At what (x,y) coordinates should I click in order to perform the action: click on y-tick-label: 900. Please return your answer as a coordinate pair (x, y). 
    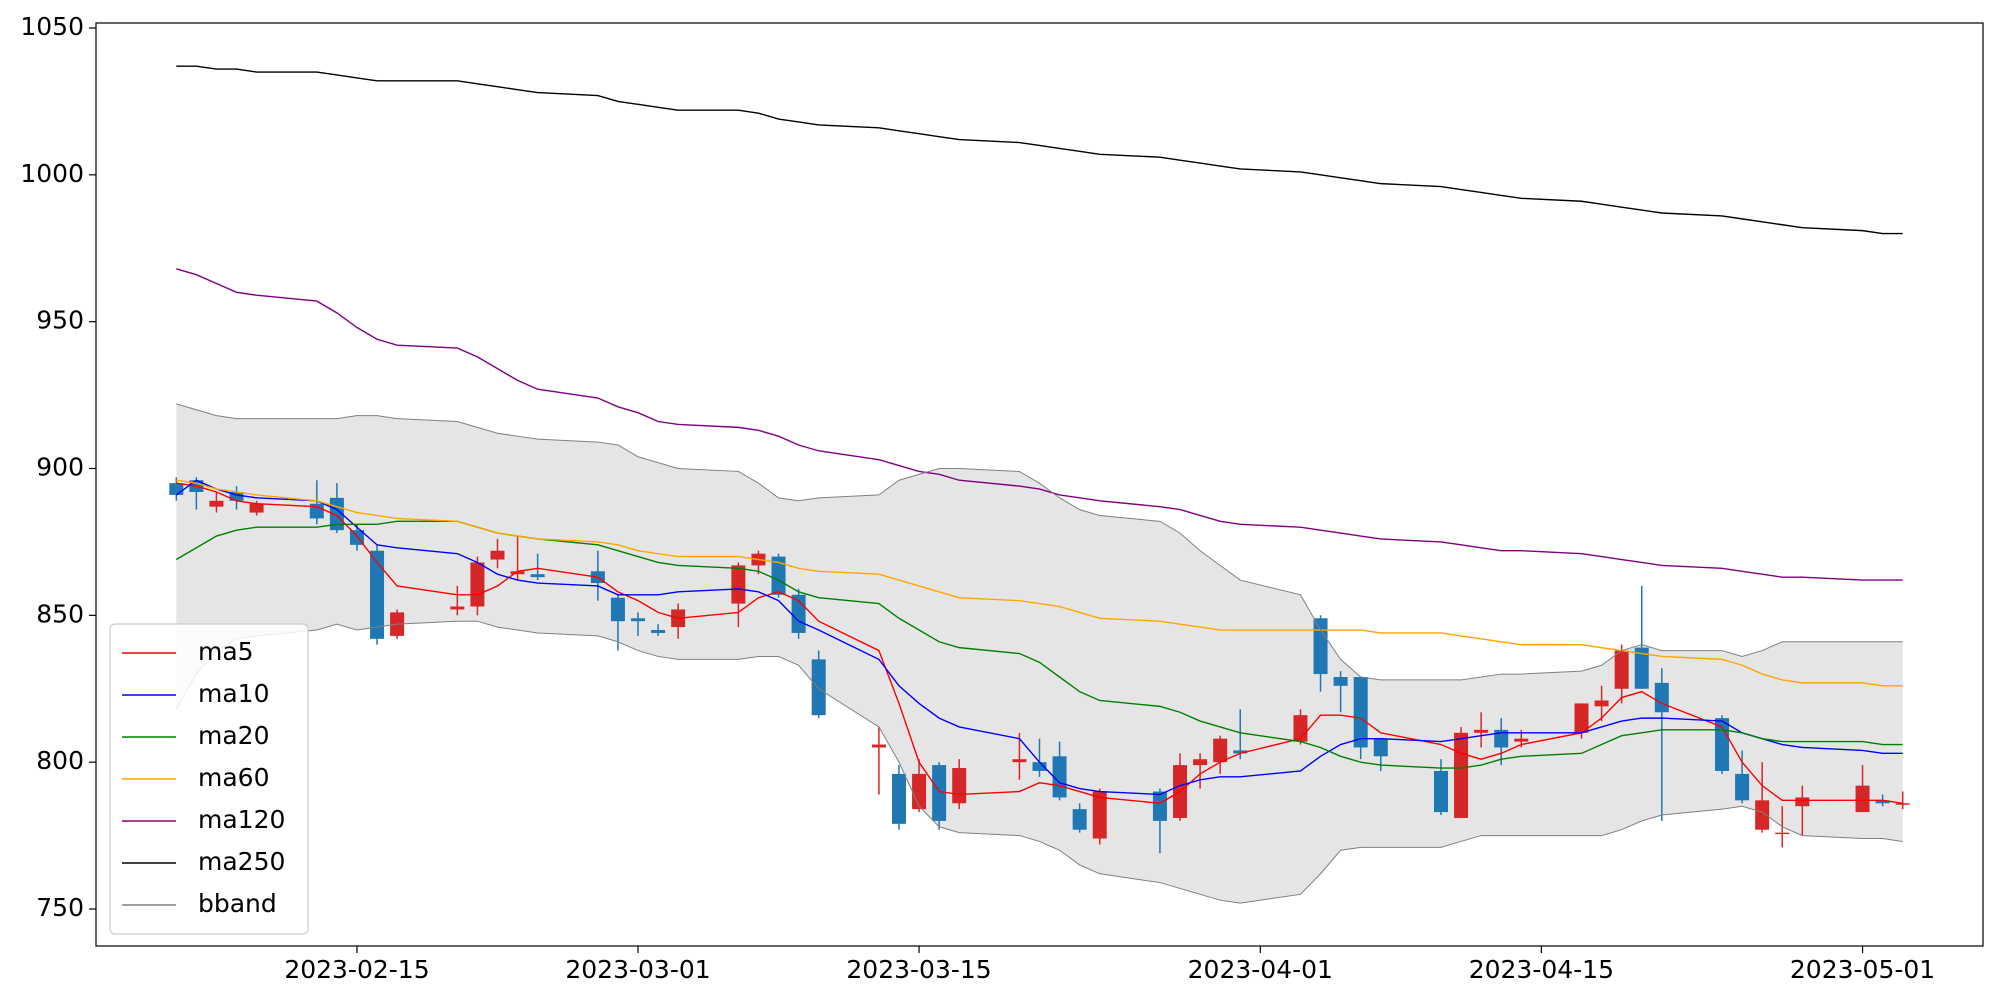
    Looking at the image, I should click on (60, 466).